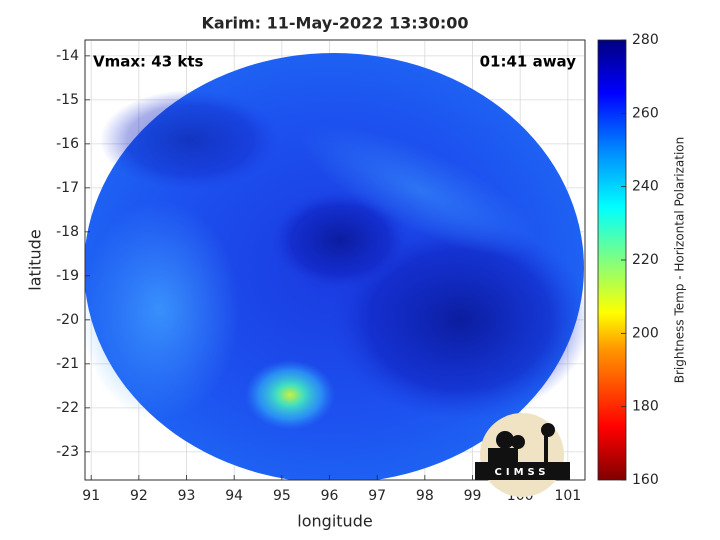  What do you see at coordinates (67, 276) in the screenshot?
I see `y-tick-label: -19` at bounding box center [67, 276].